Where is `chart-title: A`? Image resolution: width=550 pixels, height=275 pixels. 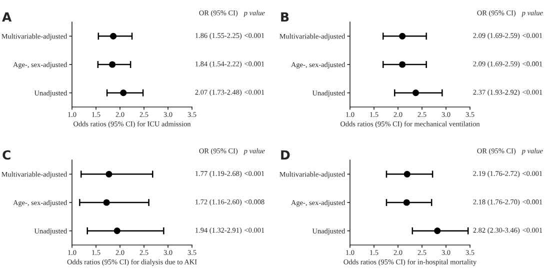
chart-title: A is located at coordinates (7, 17).